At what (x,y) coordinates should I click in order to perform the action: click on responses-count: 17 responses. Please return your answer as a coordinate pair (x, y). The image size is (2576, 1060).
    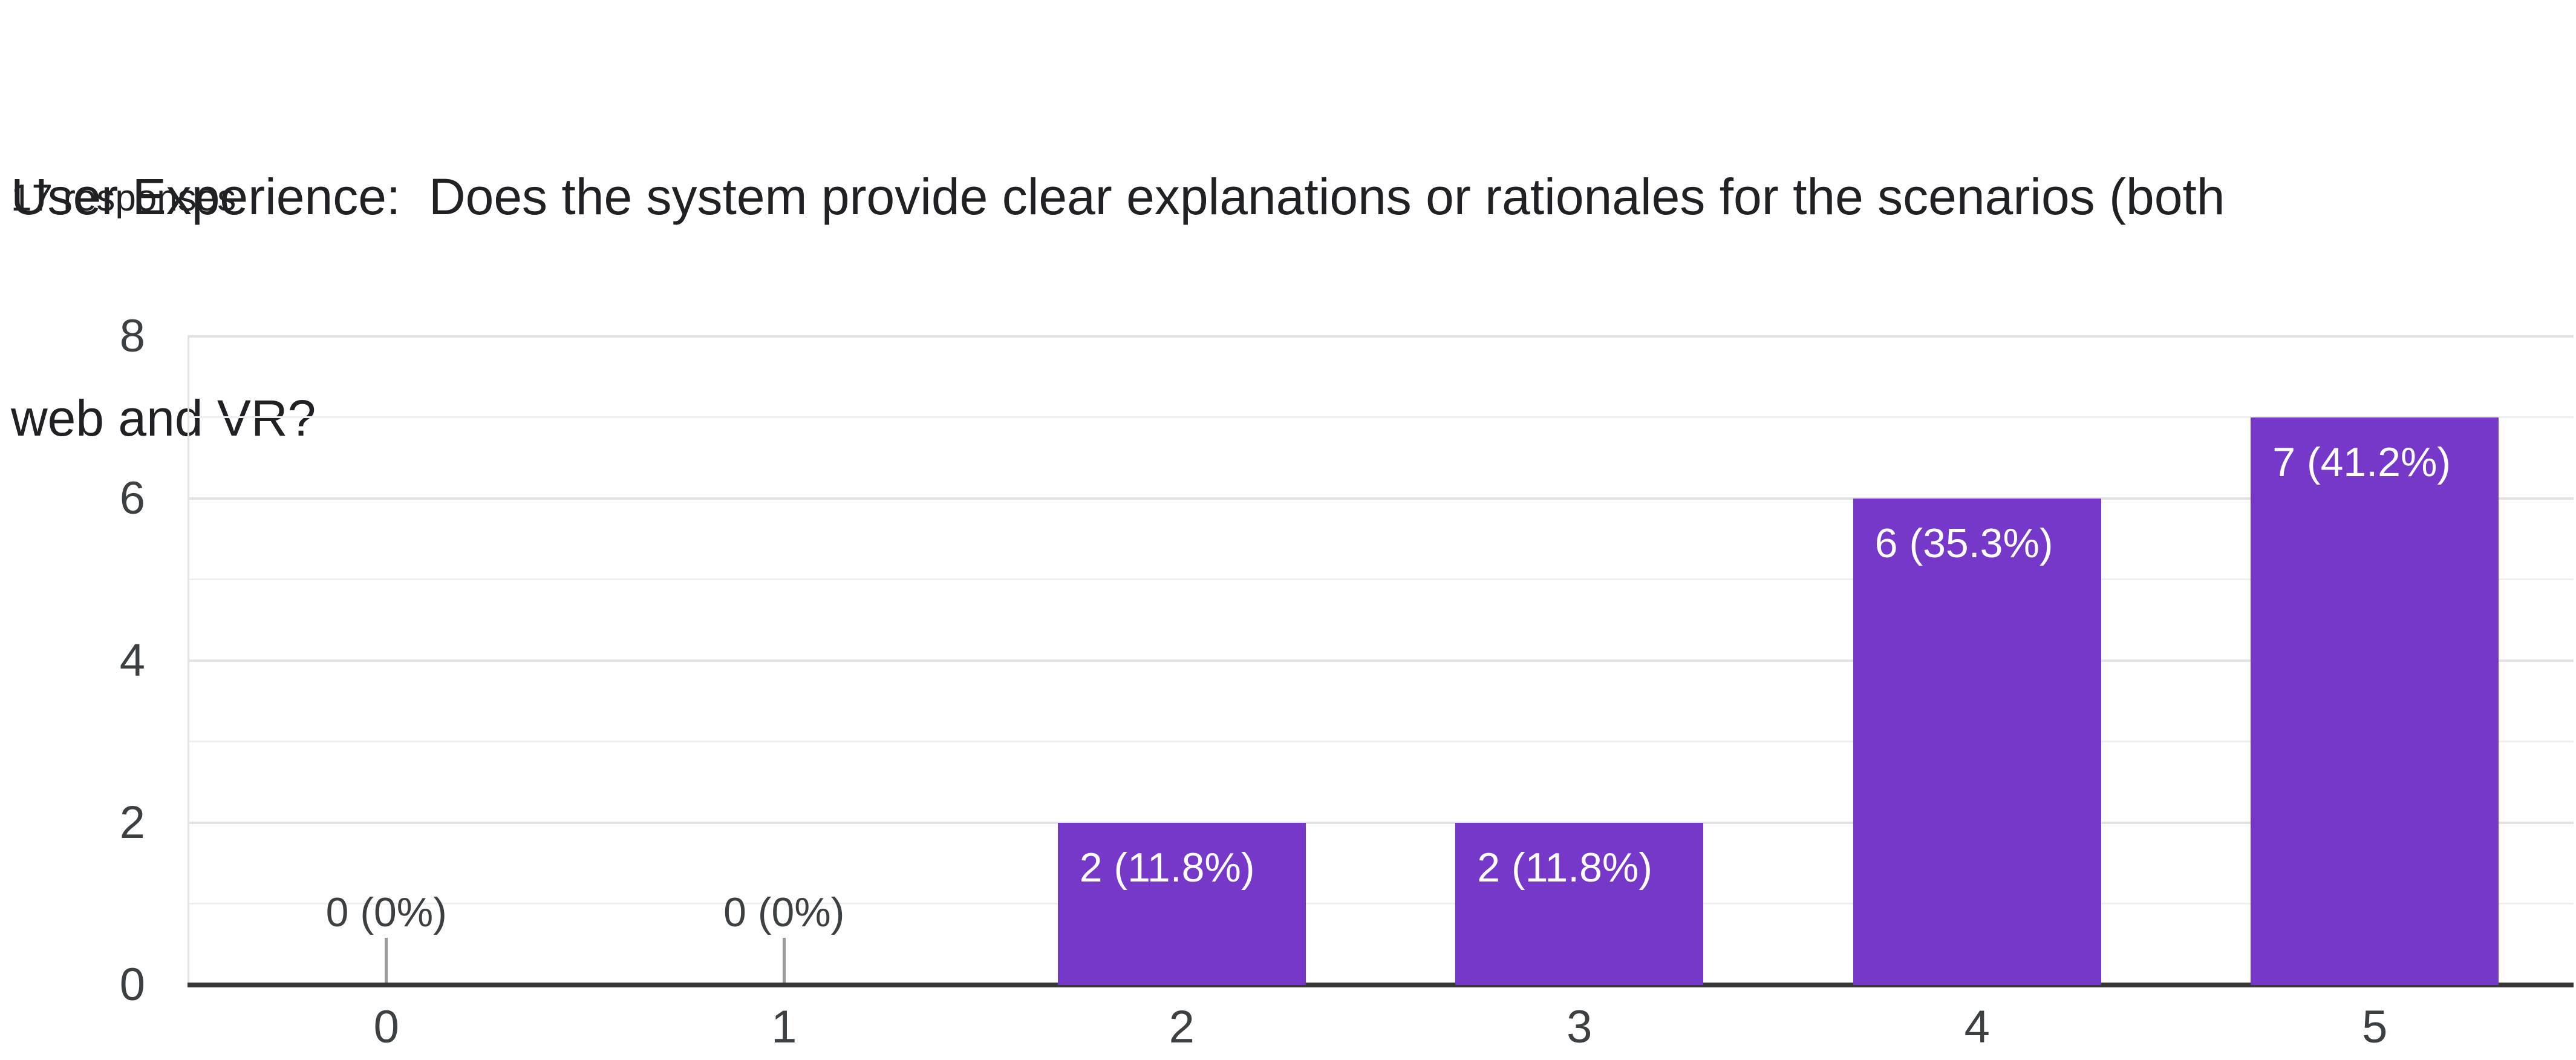
    Looking at the image, I should click on (124, 198).